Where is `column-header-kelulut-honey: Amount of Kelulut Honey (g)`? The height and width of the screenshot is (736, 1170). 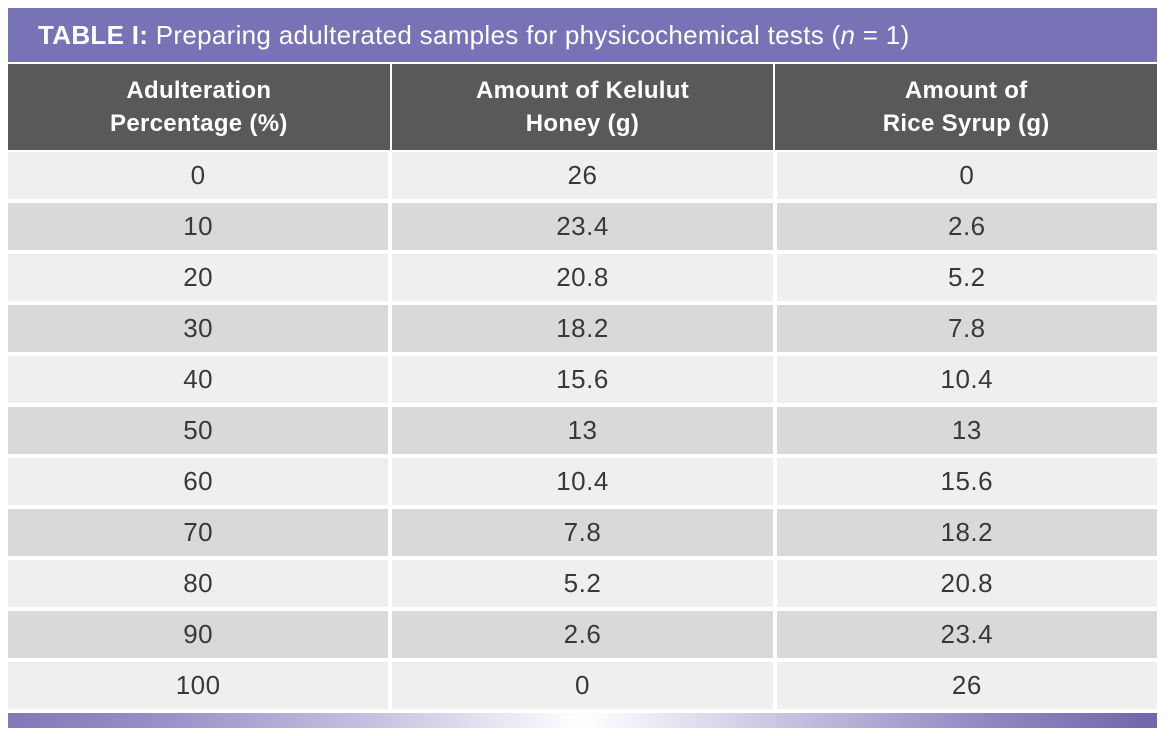
column-header-kelulut-honey: Amount of Kelulut Honey (g) is located at coordinates (582, 107).